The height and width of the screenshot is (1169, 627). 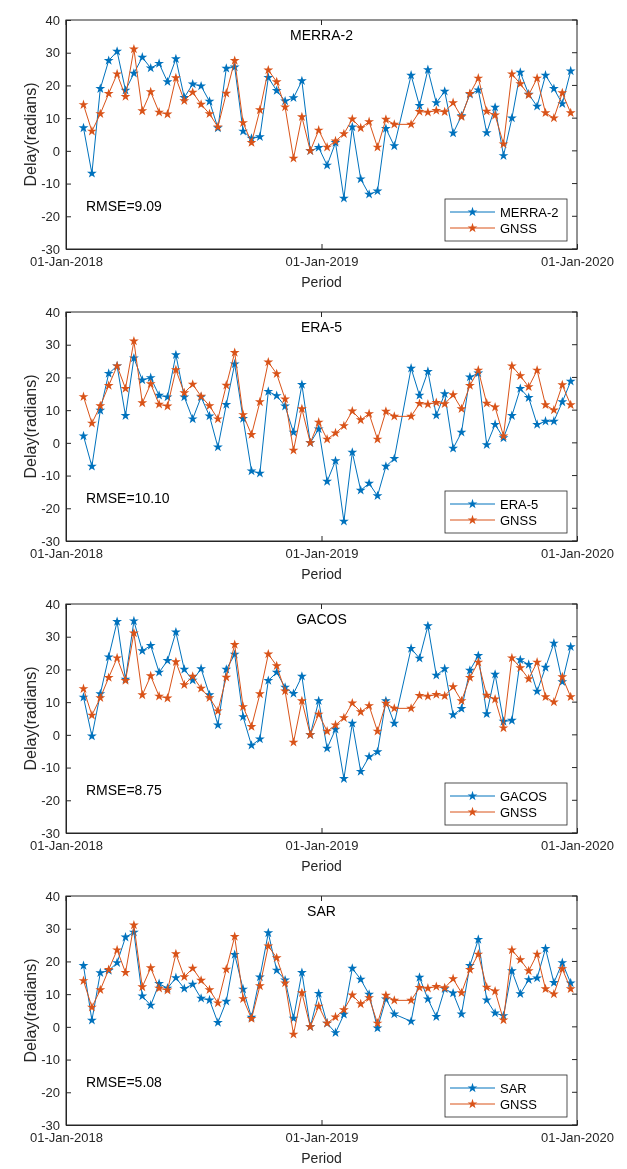 I want to click on text: GACOS, so click(x=321, y=619).